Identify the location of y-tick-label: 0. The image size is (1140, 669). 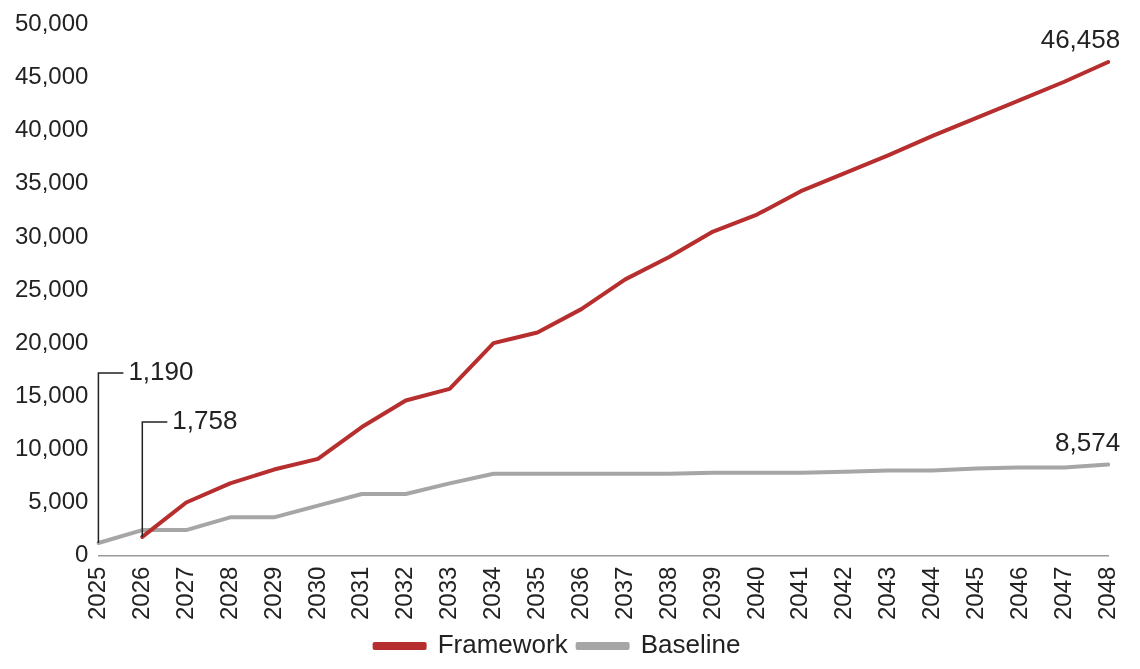
(82, 554).